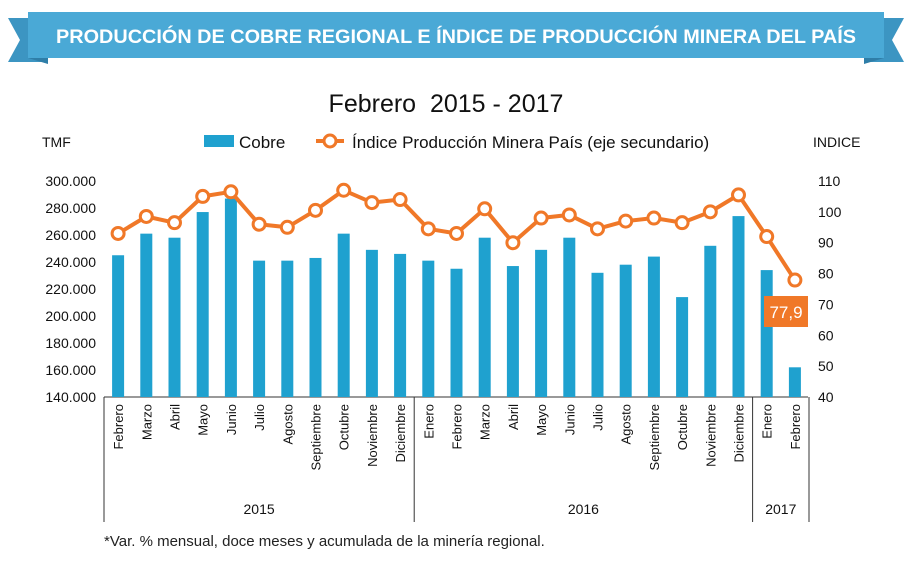  I want to click on left-tick-label: 200.000, so click(70, 316).